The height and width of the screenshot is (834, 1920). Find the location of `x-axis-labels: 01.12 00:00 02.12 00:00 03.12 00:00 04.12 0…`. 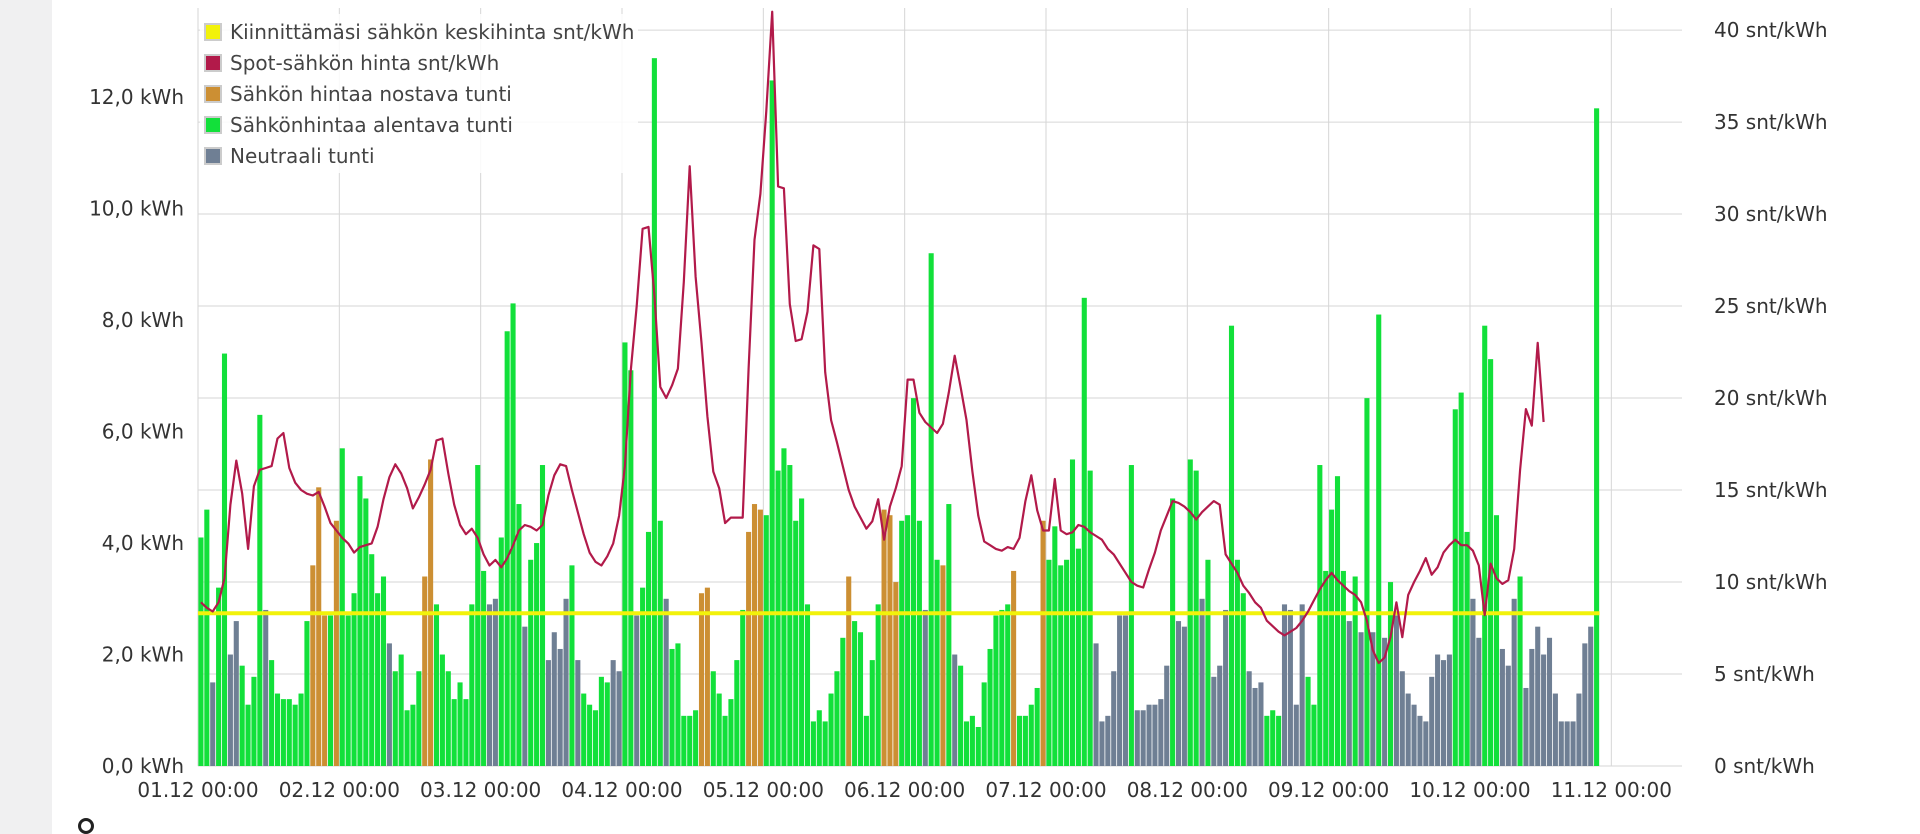

x-axis-labels: 01.12 00:00 02.12 00:00 03.12 00:00 04.12 0… is located at coordinates (904, 790).